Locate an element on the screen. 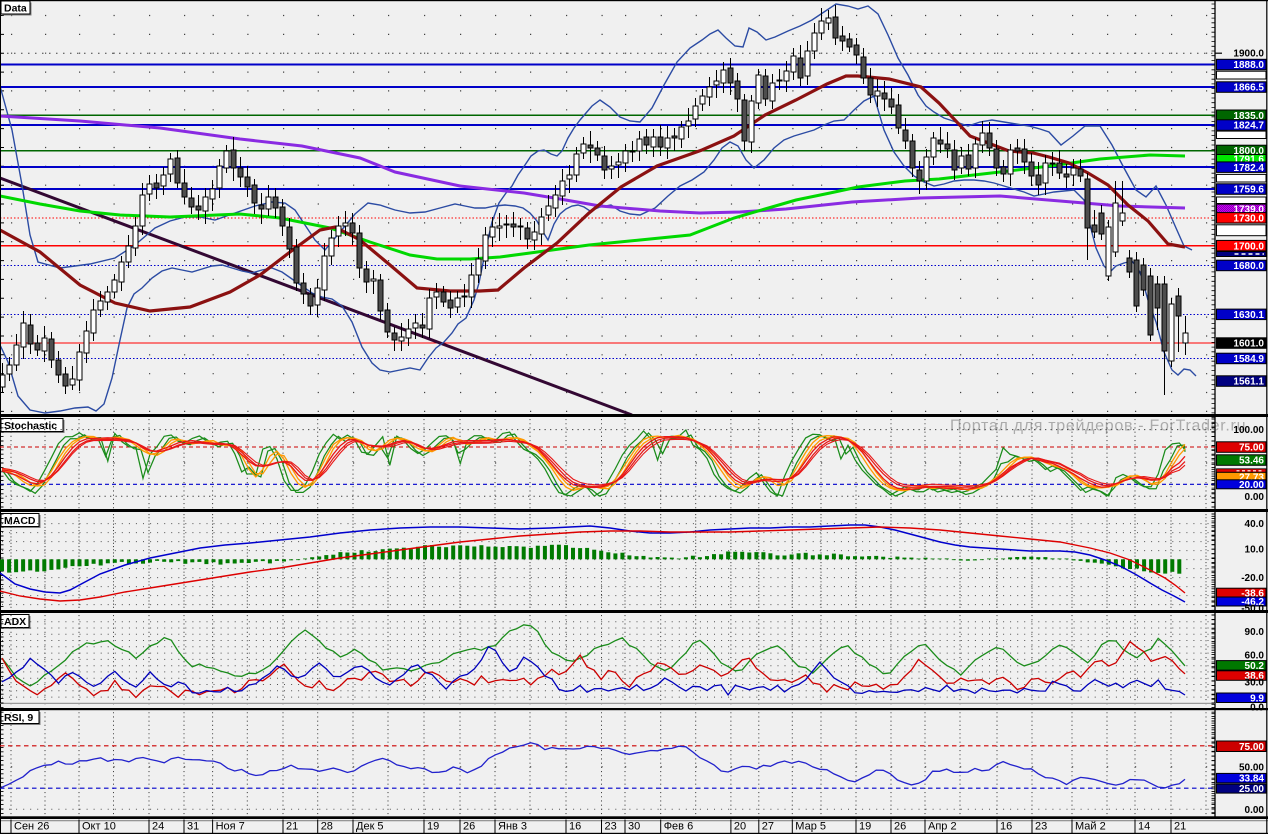 This screenshot has width=1268, height=834. svg-text: 1730.0 is located at coordinates (1248, 218).